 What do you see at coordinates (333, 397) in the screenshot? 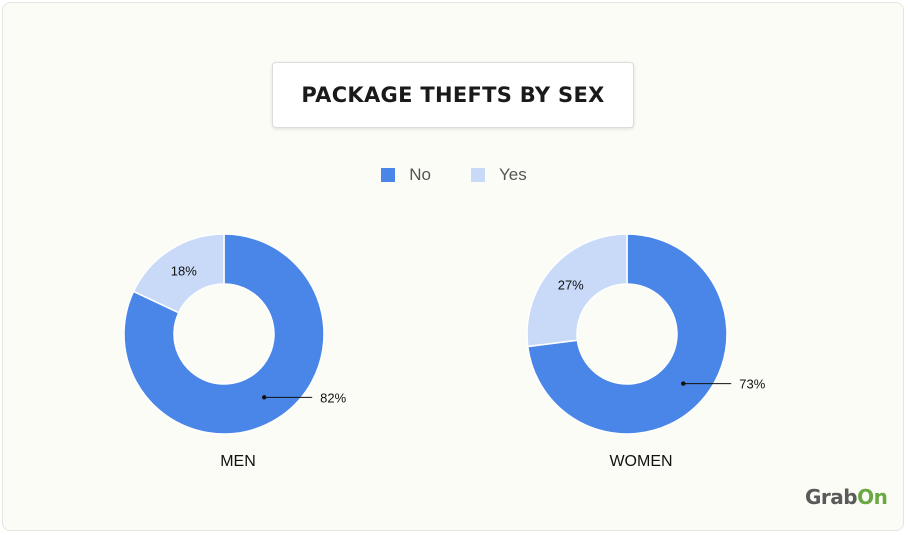
I see `men-label-no: 82%` at bounding box center [333, 397].